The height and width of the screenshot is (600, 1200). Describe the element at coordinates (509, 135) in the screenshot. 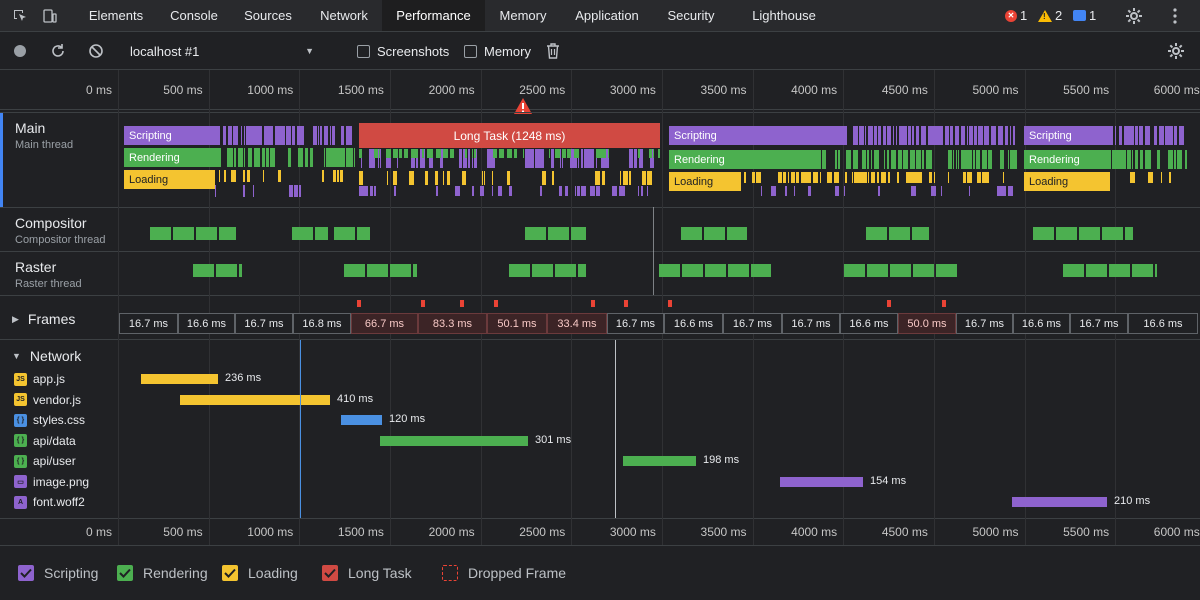

I see `long-task-block: Long Task (1248 ms)` at that location.